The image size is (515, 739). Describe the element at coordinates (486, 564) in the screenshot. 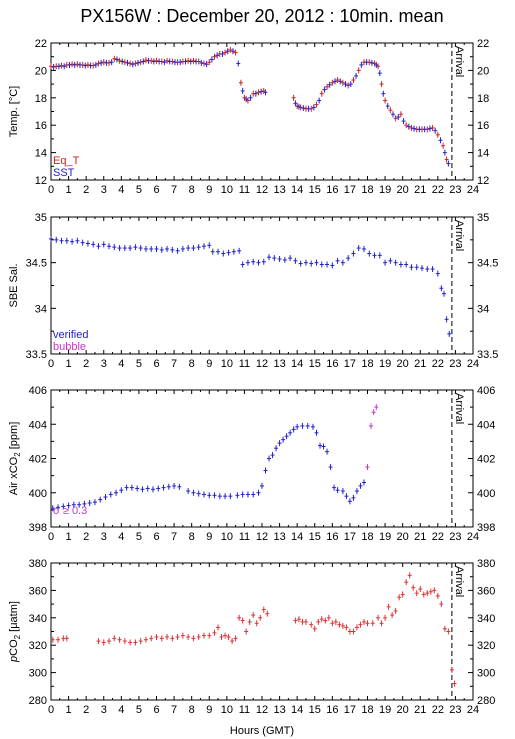

I see `y-tick-label-right: 380` at that location.